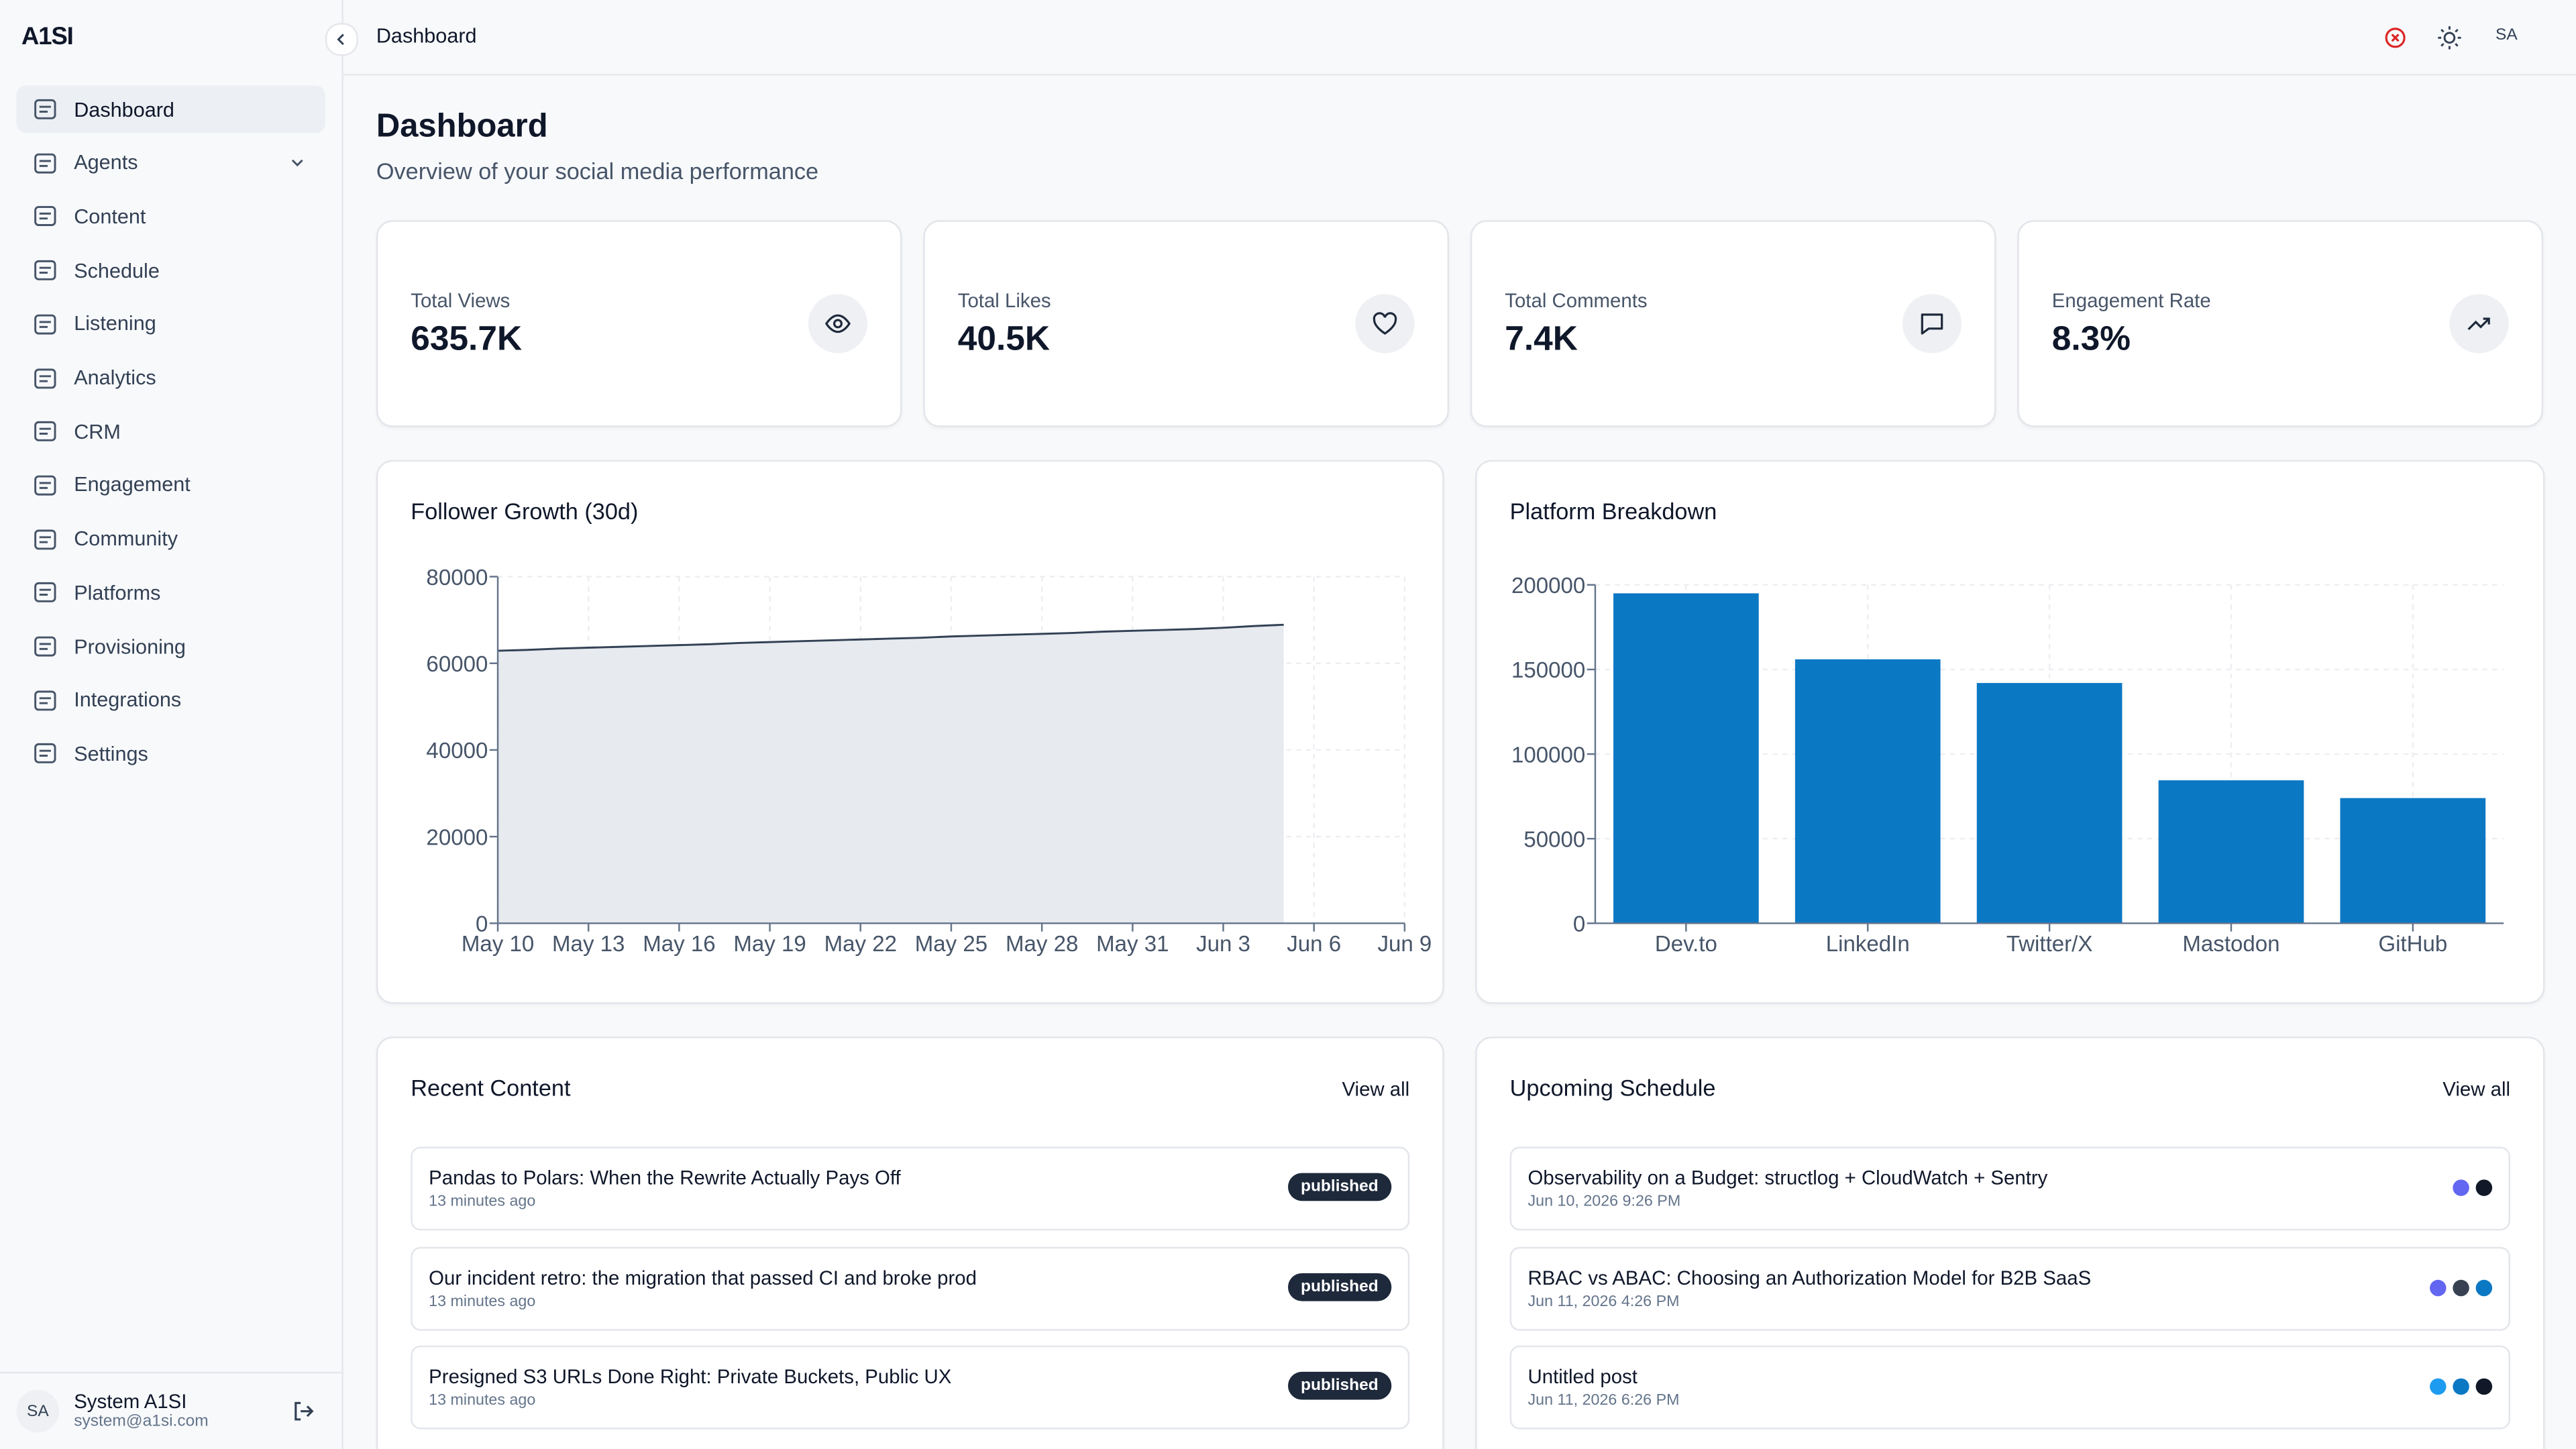 Image resolution: width=2576 pixels, height=1449 pixels. Describe the element at coordinates (170, 753) in the screenshot. I see `nav-item: Settings` at that location.